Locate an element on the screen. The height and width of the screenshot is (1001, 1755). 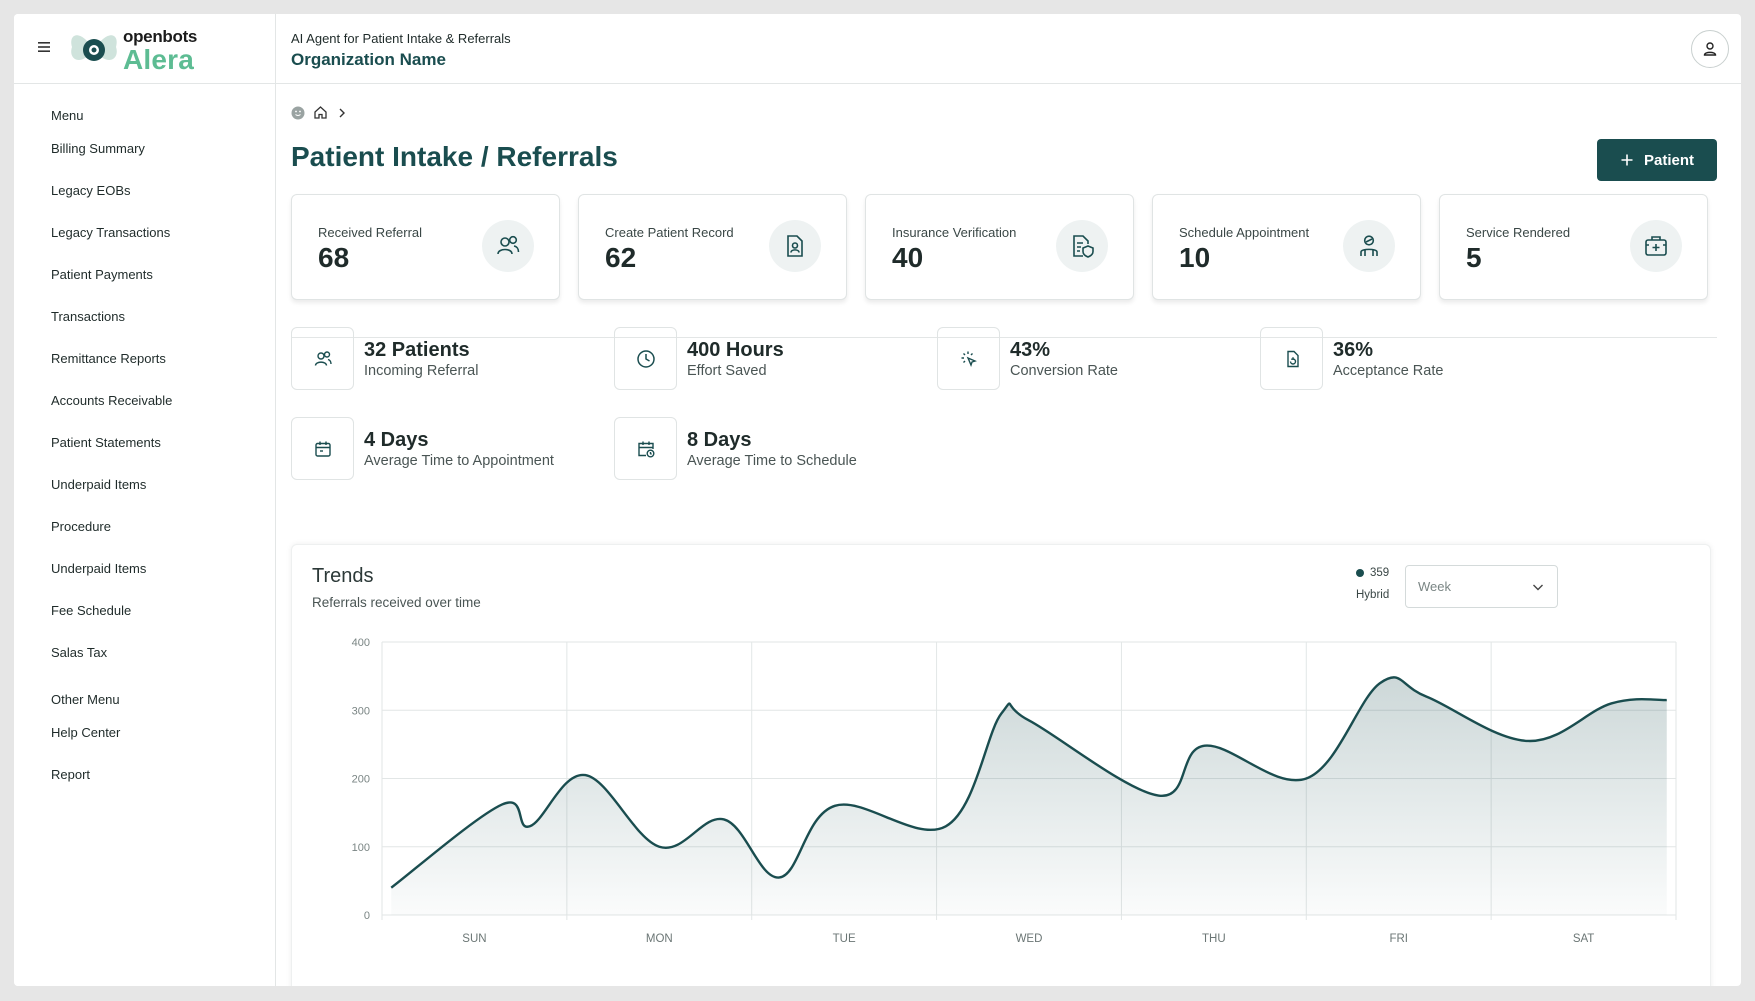
sidebar-item-fee-schedule: Fee Schedule is located at coordinates (91, 610).